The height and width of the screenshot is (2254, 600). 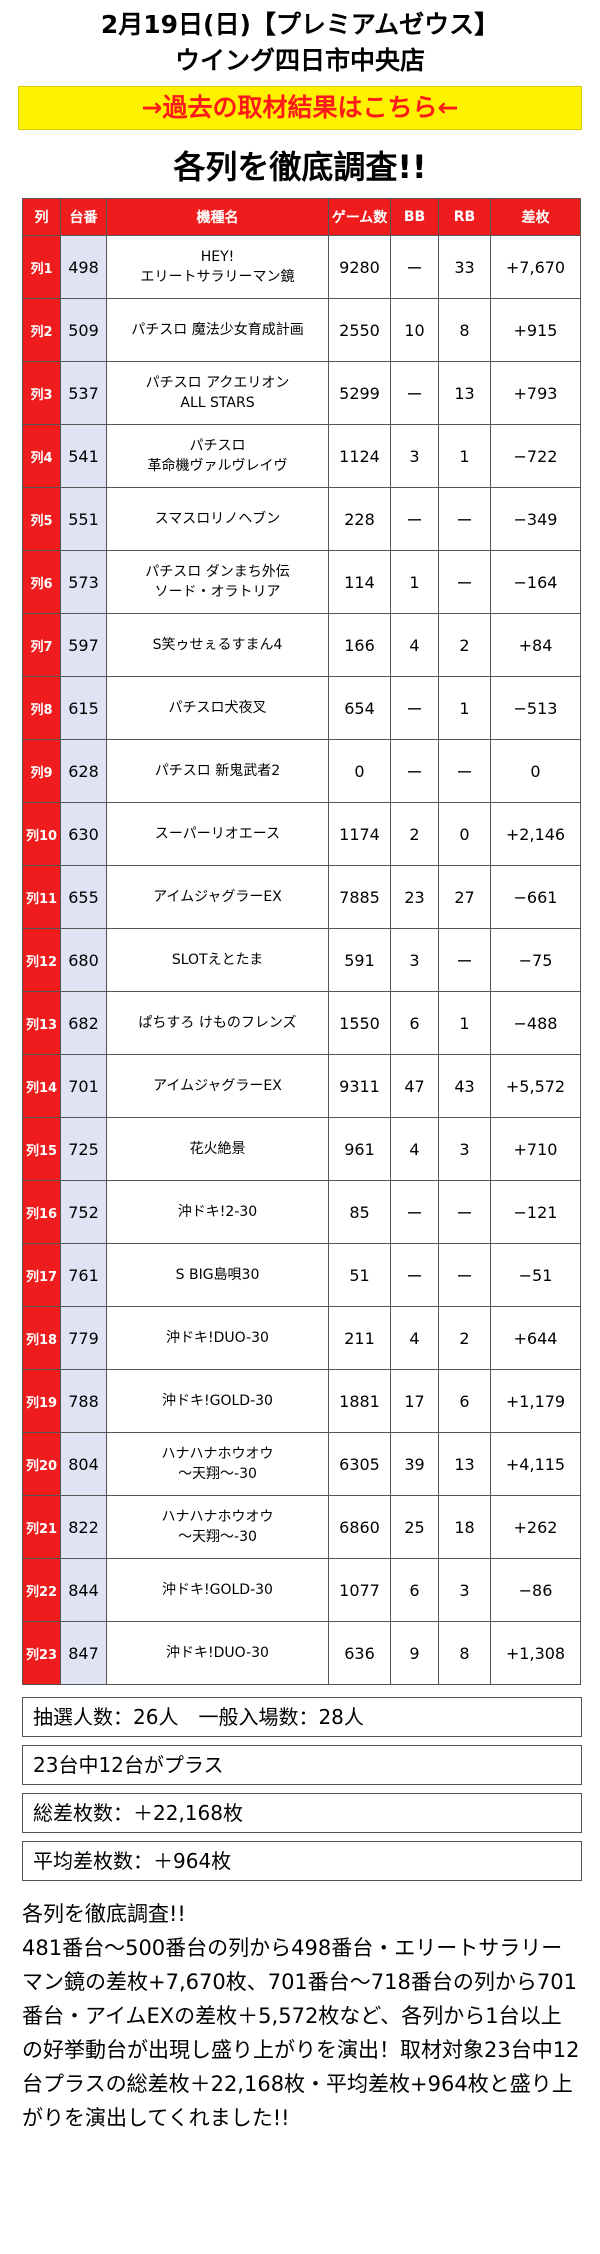 What do you see at coordinates (41, 519) in the screenshot?
I see `cell-row: 列5` at bounding box center [41, 519].